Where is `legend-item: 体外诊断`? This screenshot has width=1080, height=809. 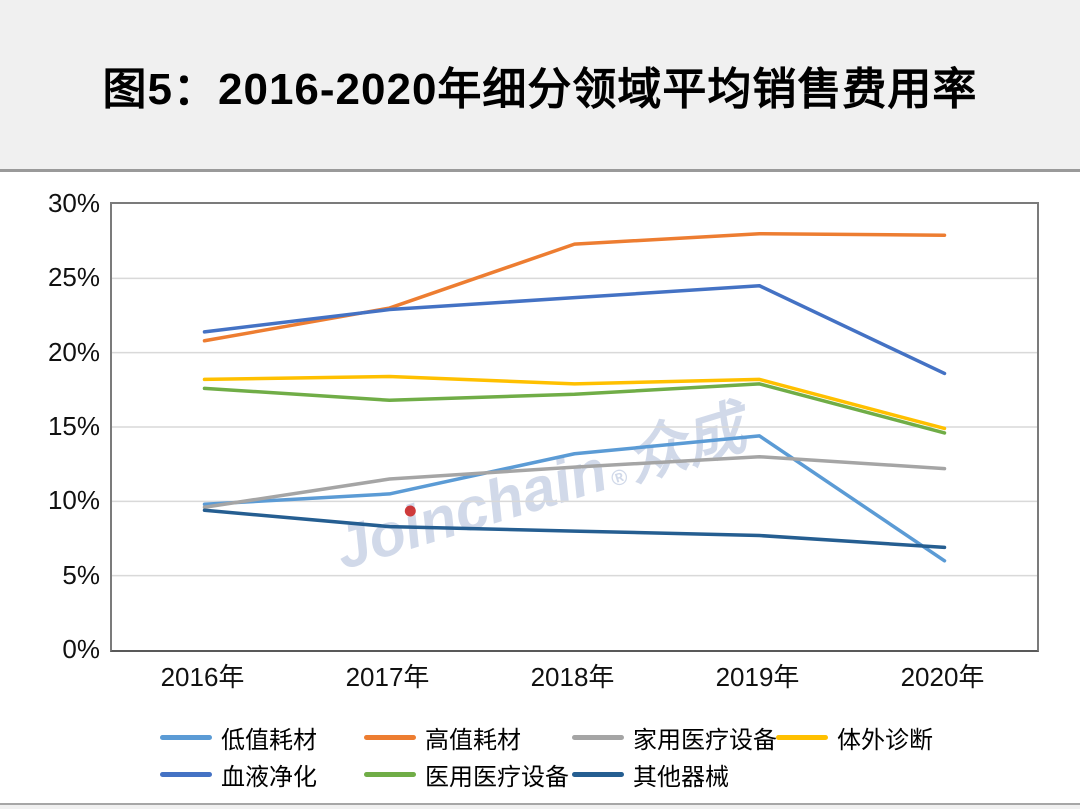
legend-item: 体外诊断 is located at coordinates (854, 738).